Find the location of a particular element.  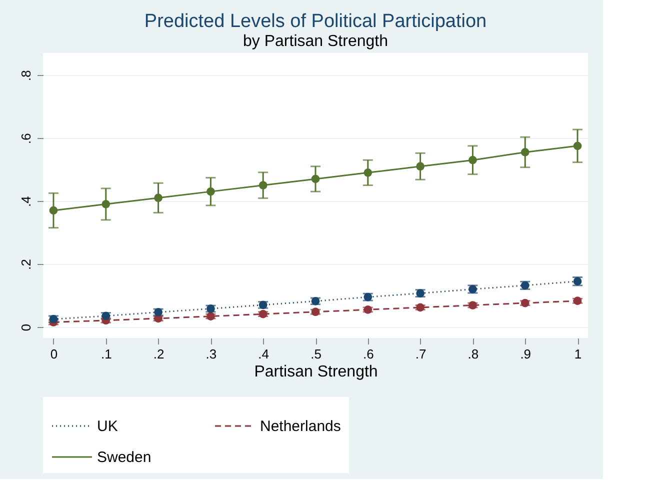

y-tick-label: 0 is located at coordinates (26, 328).